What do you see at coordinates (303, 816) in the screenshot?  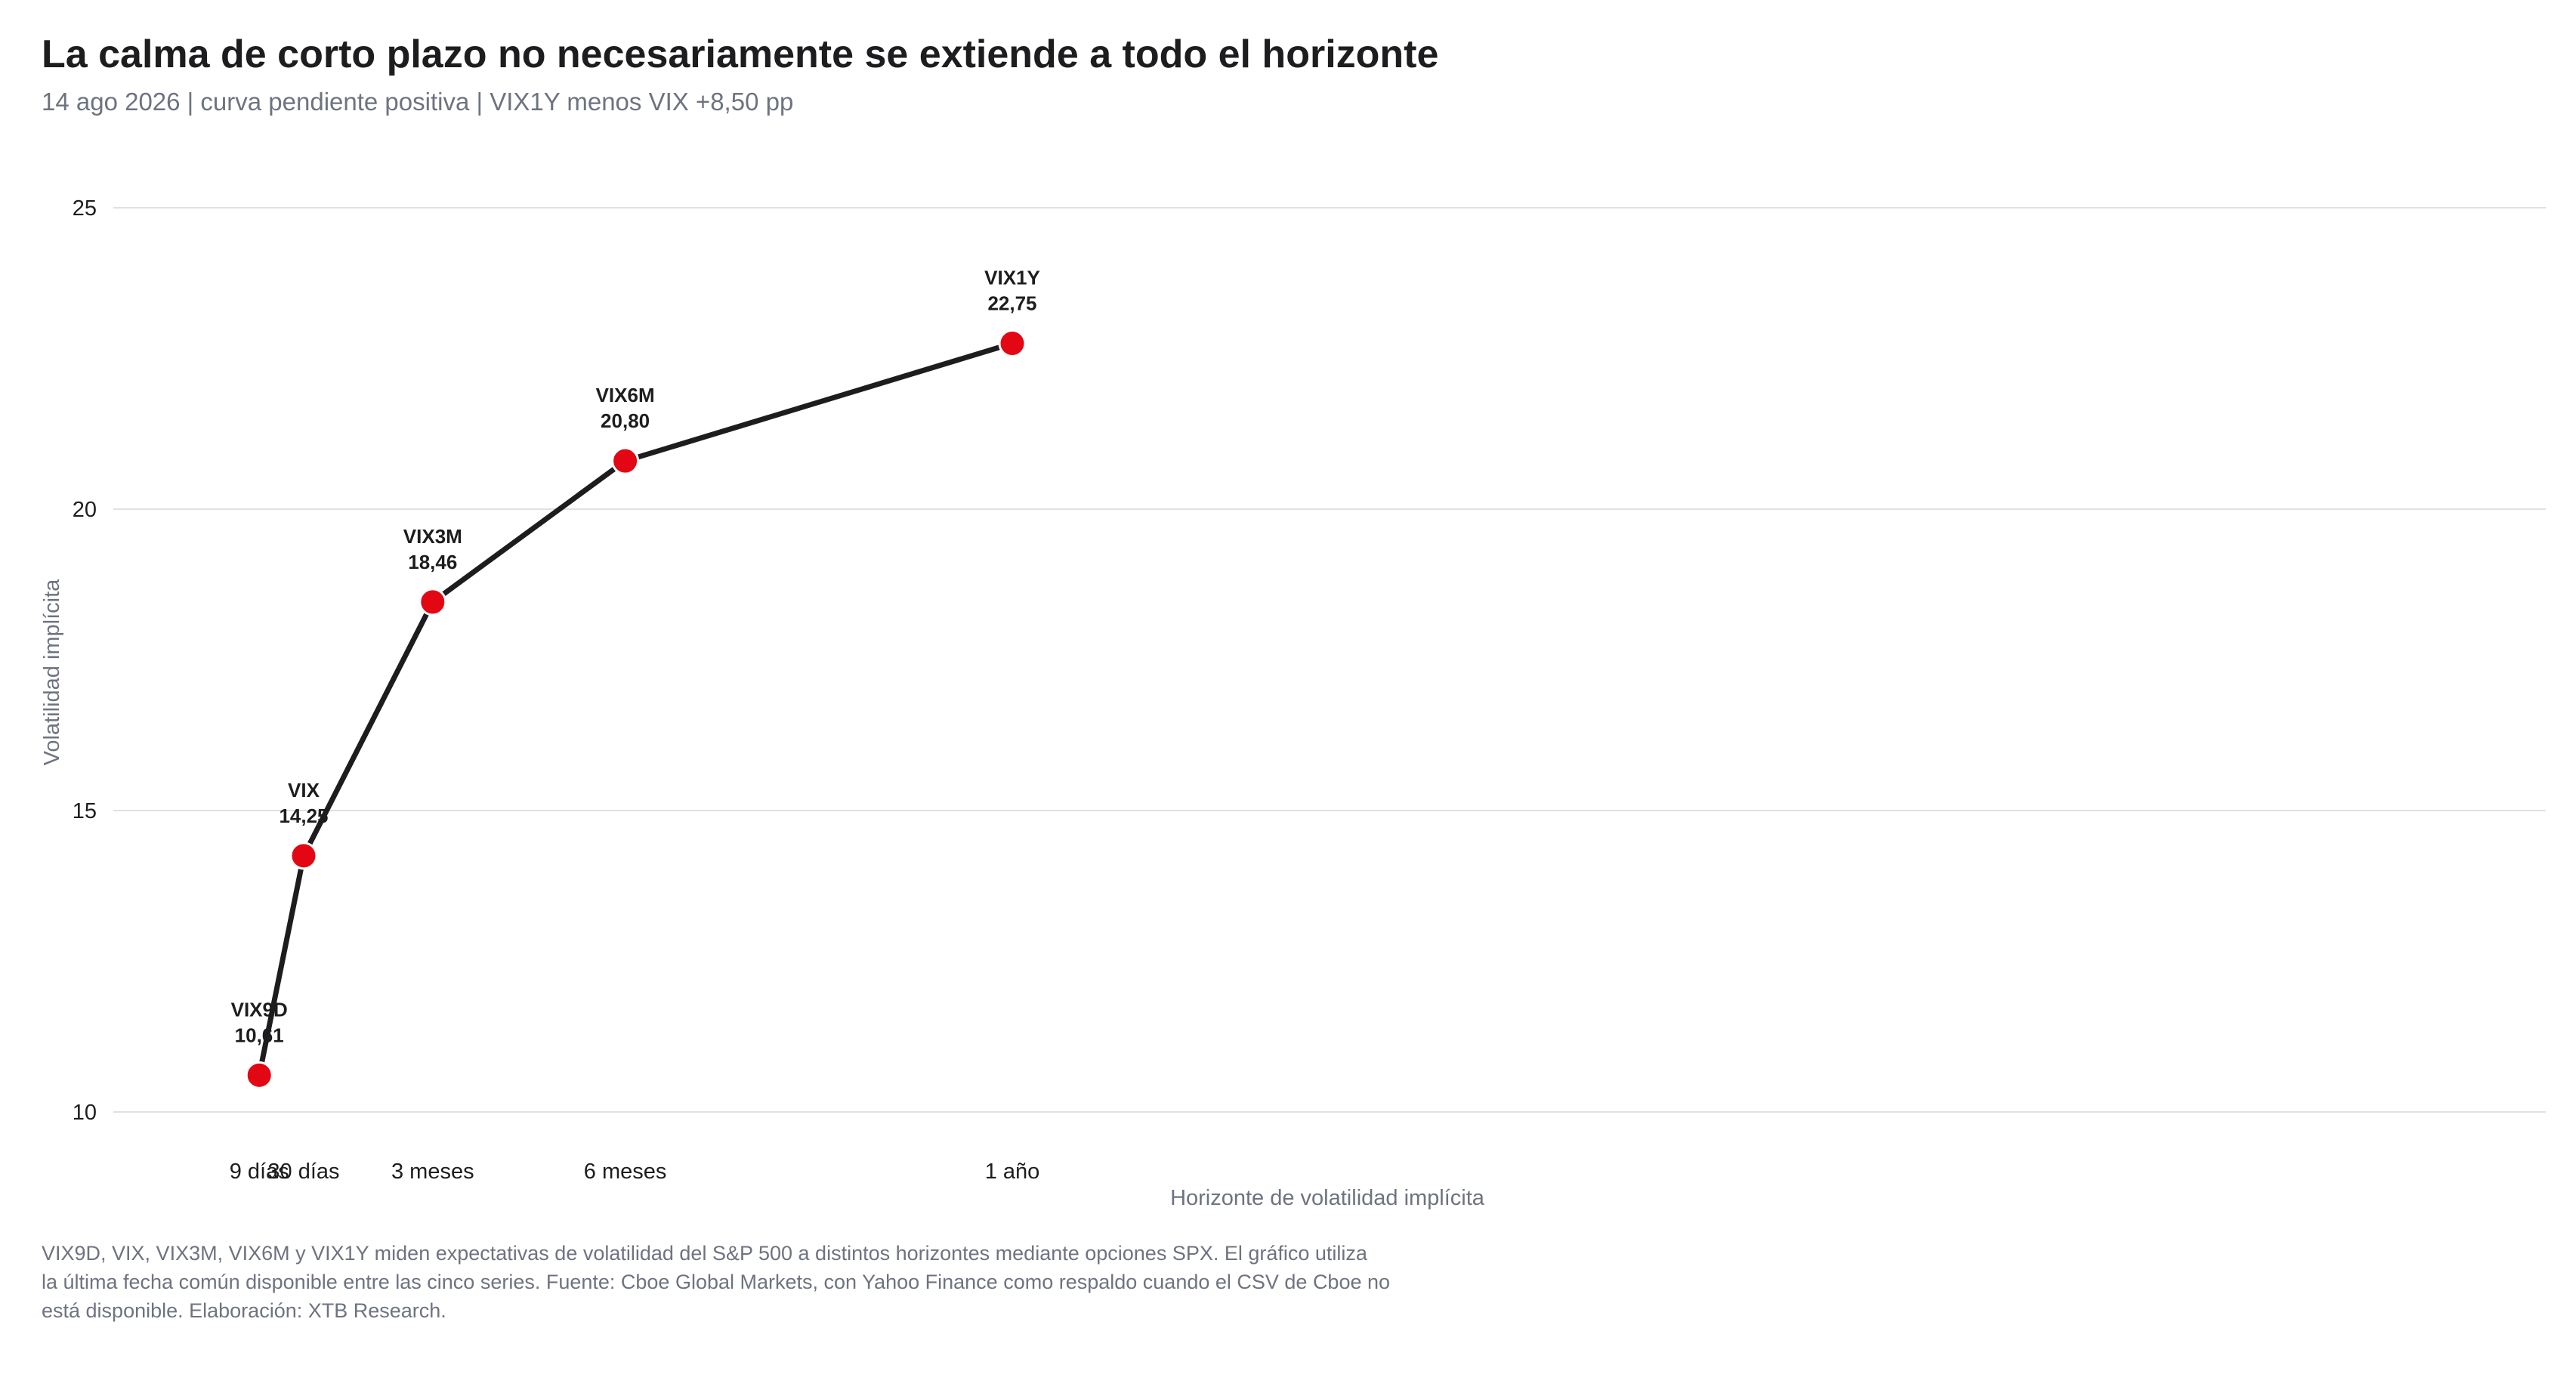 I see `data-label-value: 14,25` at bounding box center [303, 816].